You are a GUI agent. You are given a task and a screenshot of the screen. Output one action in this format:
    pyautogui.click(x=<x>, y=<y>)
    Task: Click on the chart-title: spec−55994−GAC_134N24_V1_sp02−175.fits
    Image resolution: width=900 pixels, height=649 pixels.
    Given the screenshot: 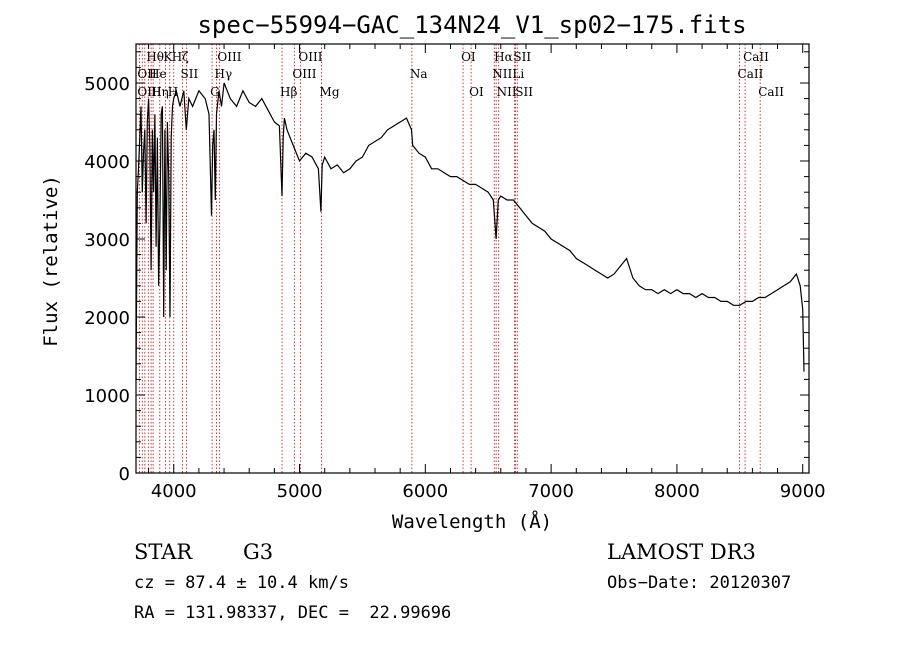 What is the action you would take?
    pyautogui.click(x=471, y=25)
    